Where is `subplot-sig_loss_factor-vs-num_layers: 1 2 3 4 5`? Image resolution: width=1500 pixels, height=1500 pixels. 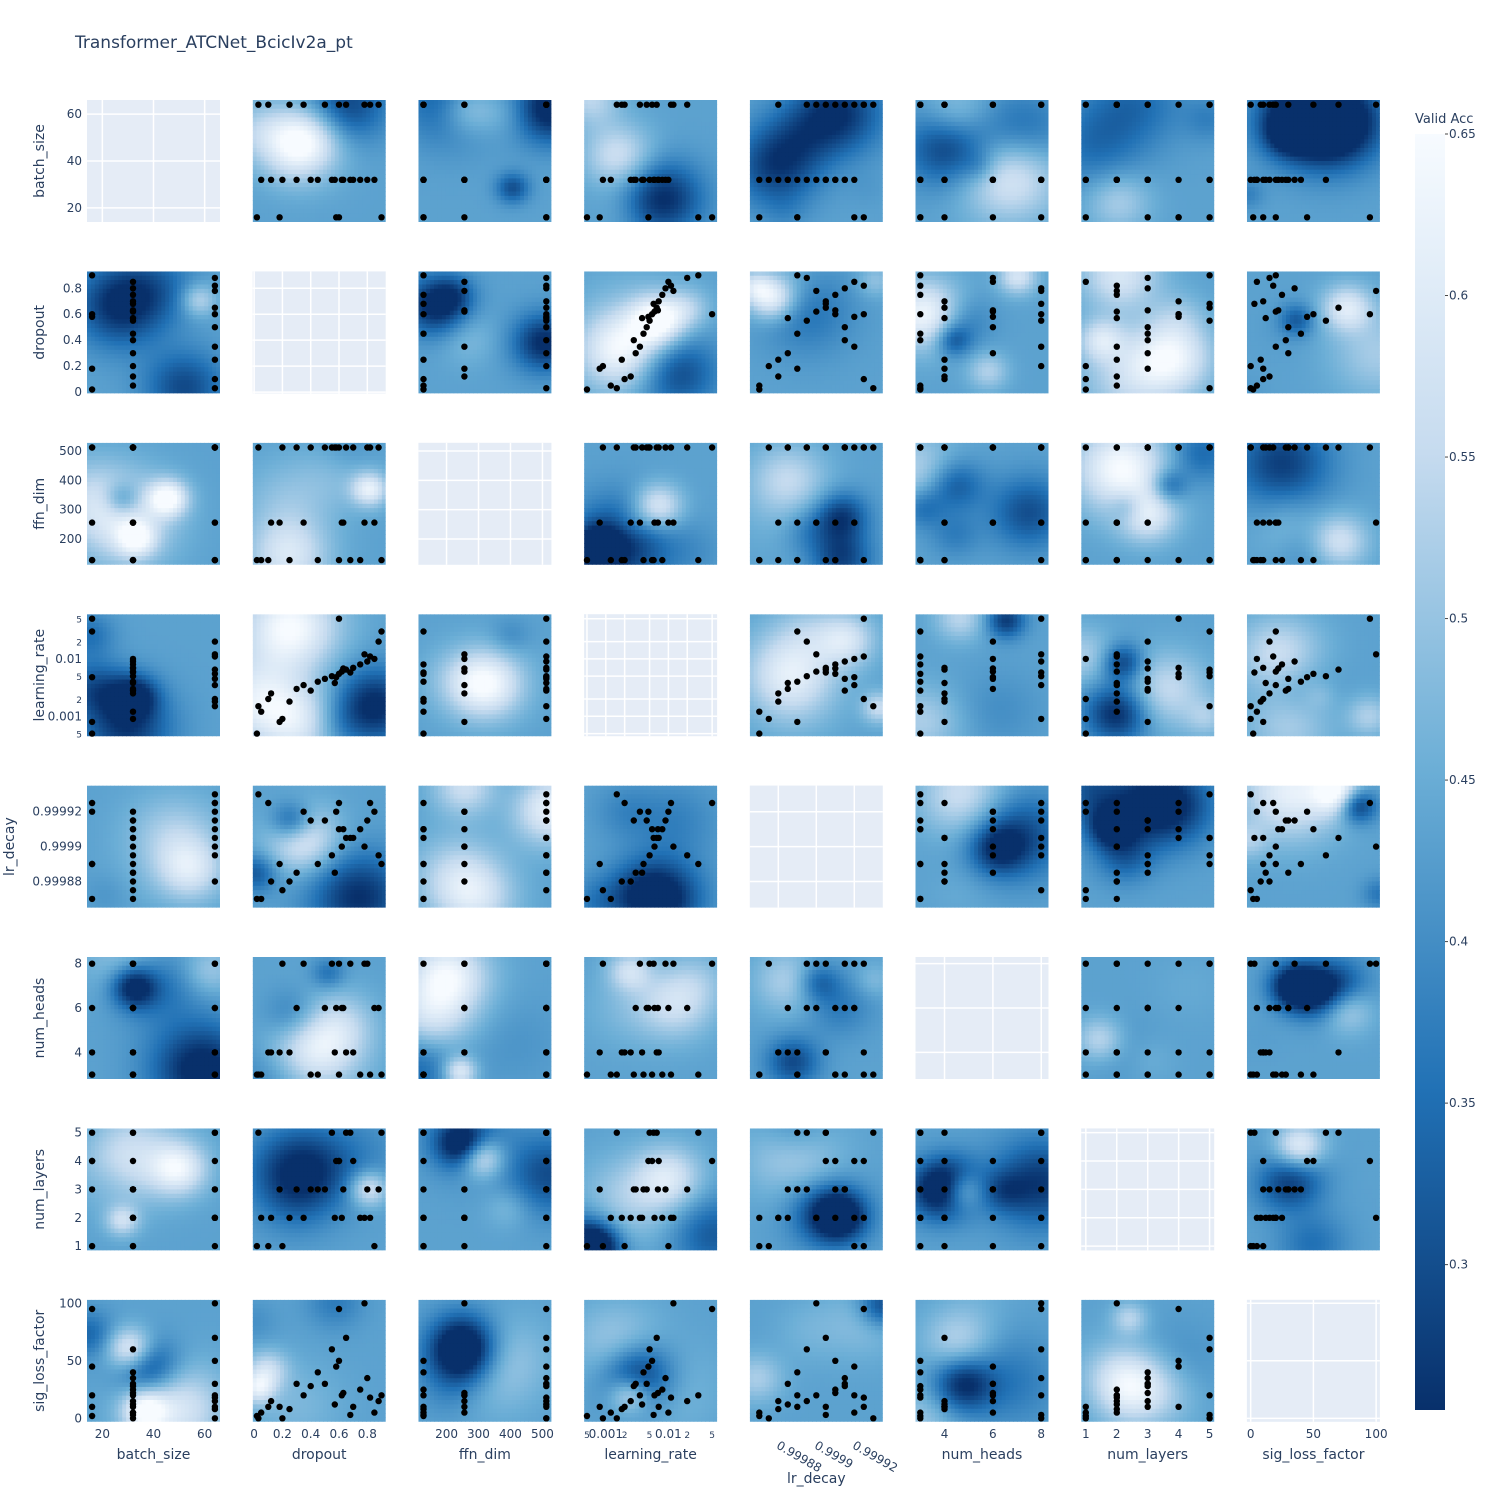 subplot-sig_loss_factor-vs-num_layers: 1 2 3 4 5 is located at coordinates (1148, 1370).